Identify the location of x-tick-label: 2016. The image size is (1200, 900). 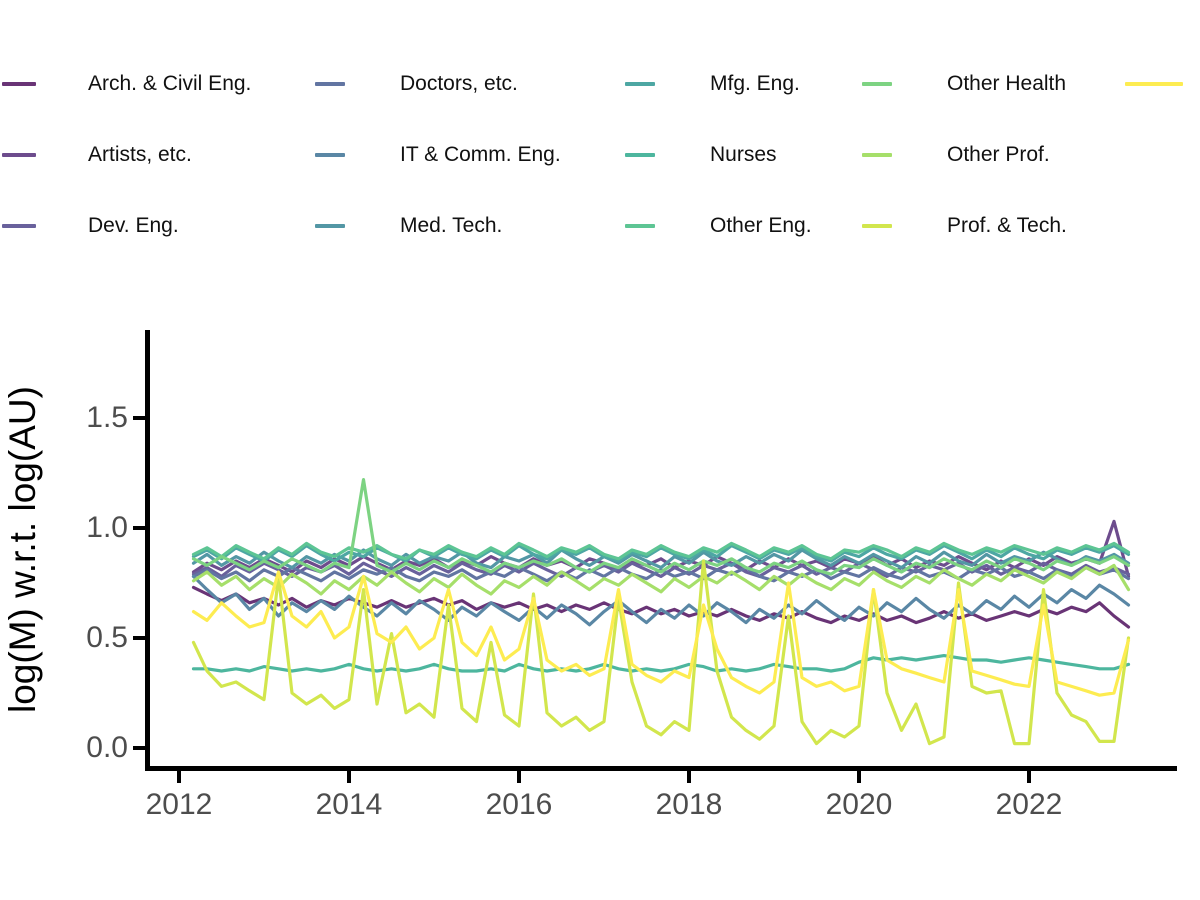
(519, 804).